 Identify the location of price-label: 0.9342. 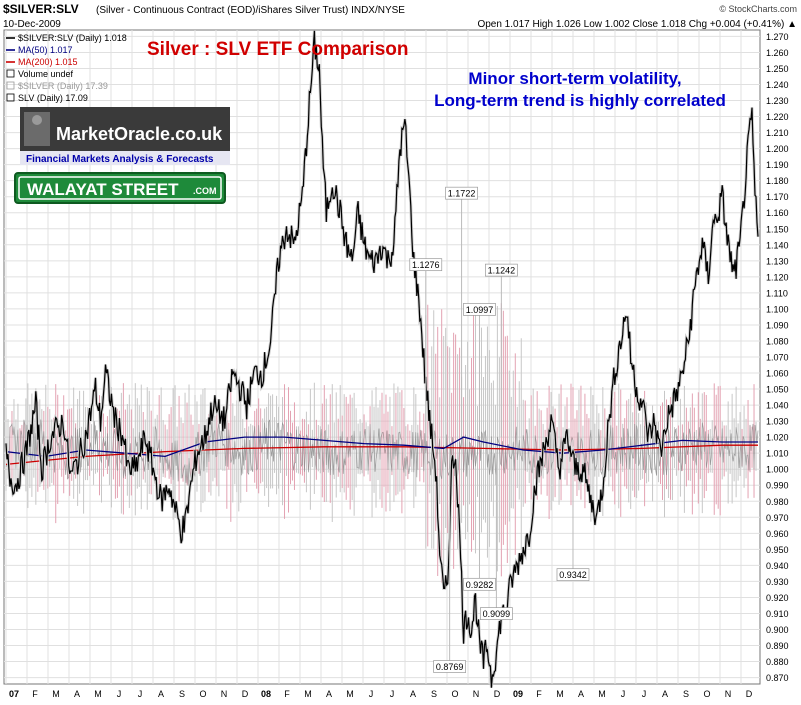
(573, 575).